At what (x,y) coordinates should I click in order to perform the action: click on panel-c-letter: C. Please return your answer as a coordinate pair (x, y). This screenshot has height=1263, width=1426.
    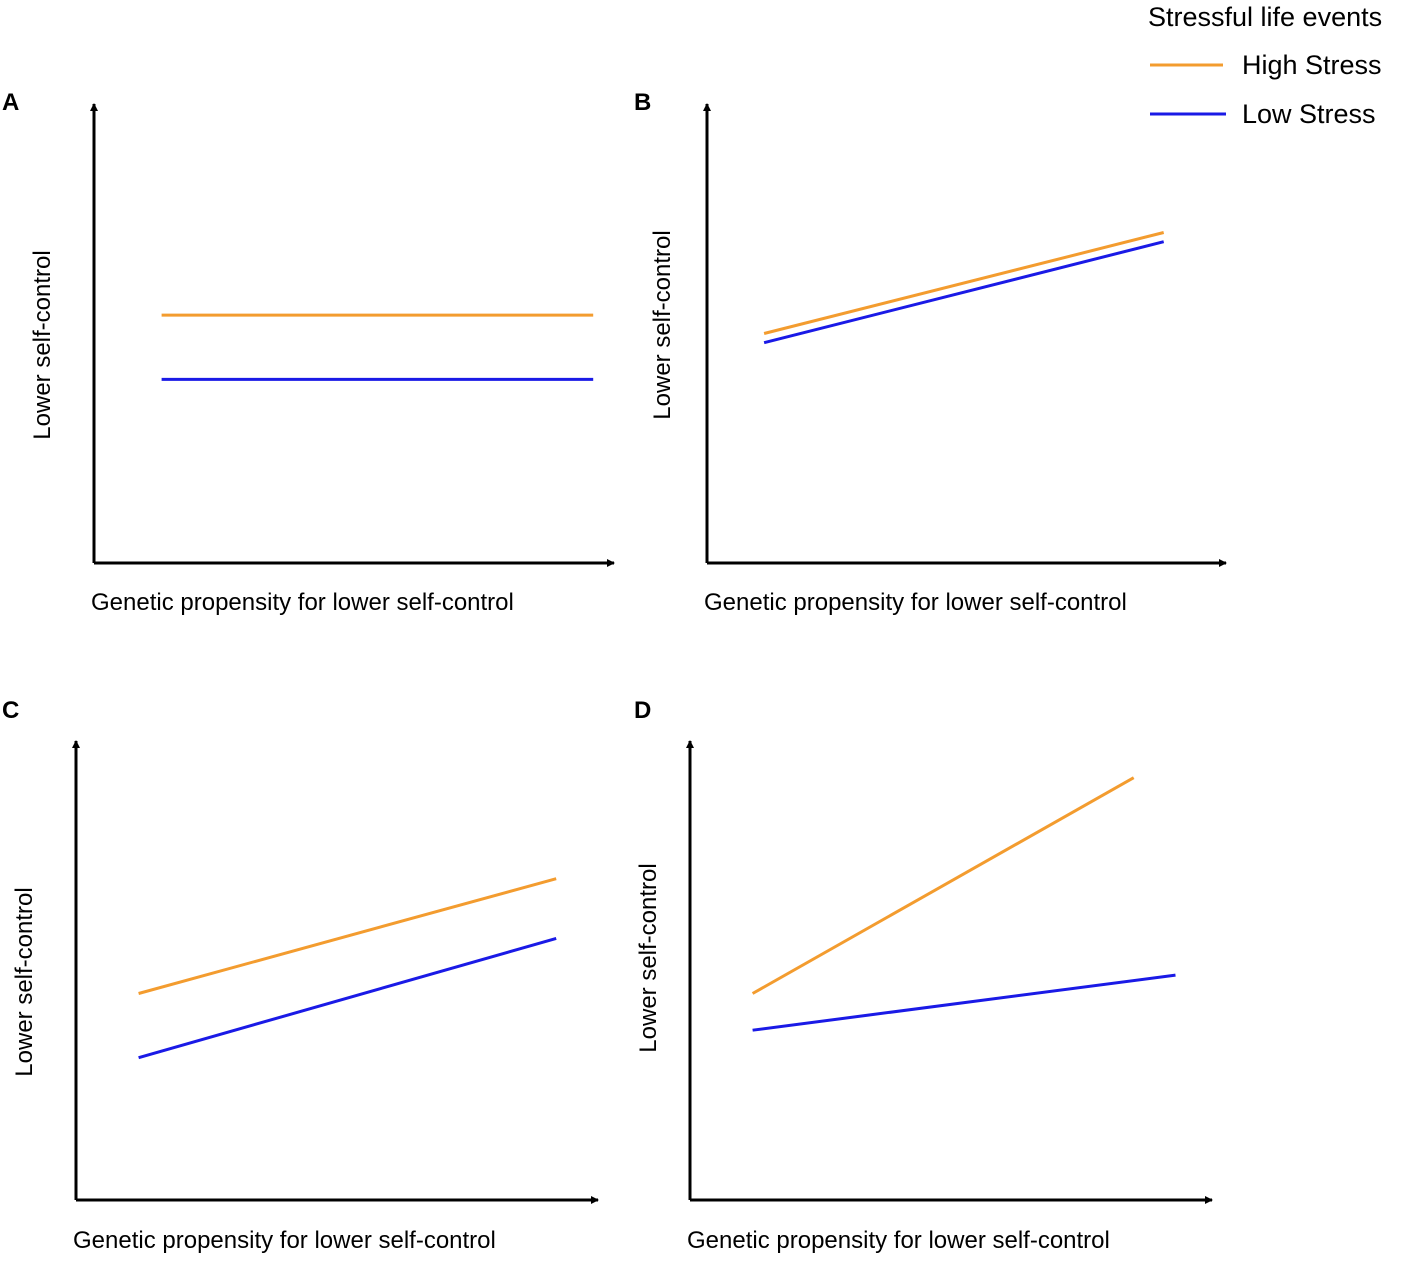
    Looking at the image, I should click on (10, 710).